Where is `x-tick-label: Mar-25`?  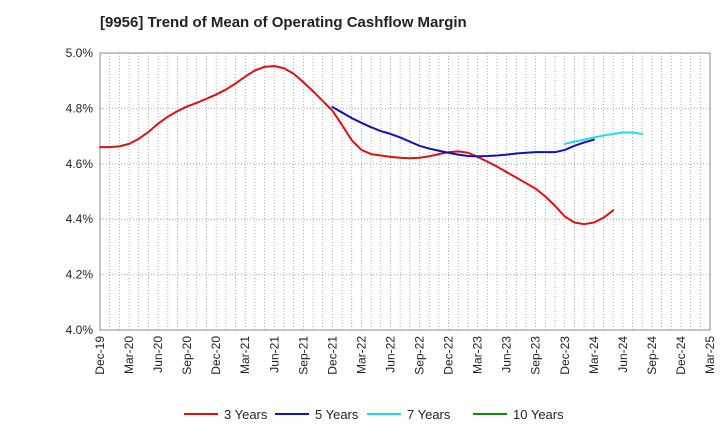
x-tick-label: Mar-25 is located at coordinates (710, 355).